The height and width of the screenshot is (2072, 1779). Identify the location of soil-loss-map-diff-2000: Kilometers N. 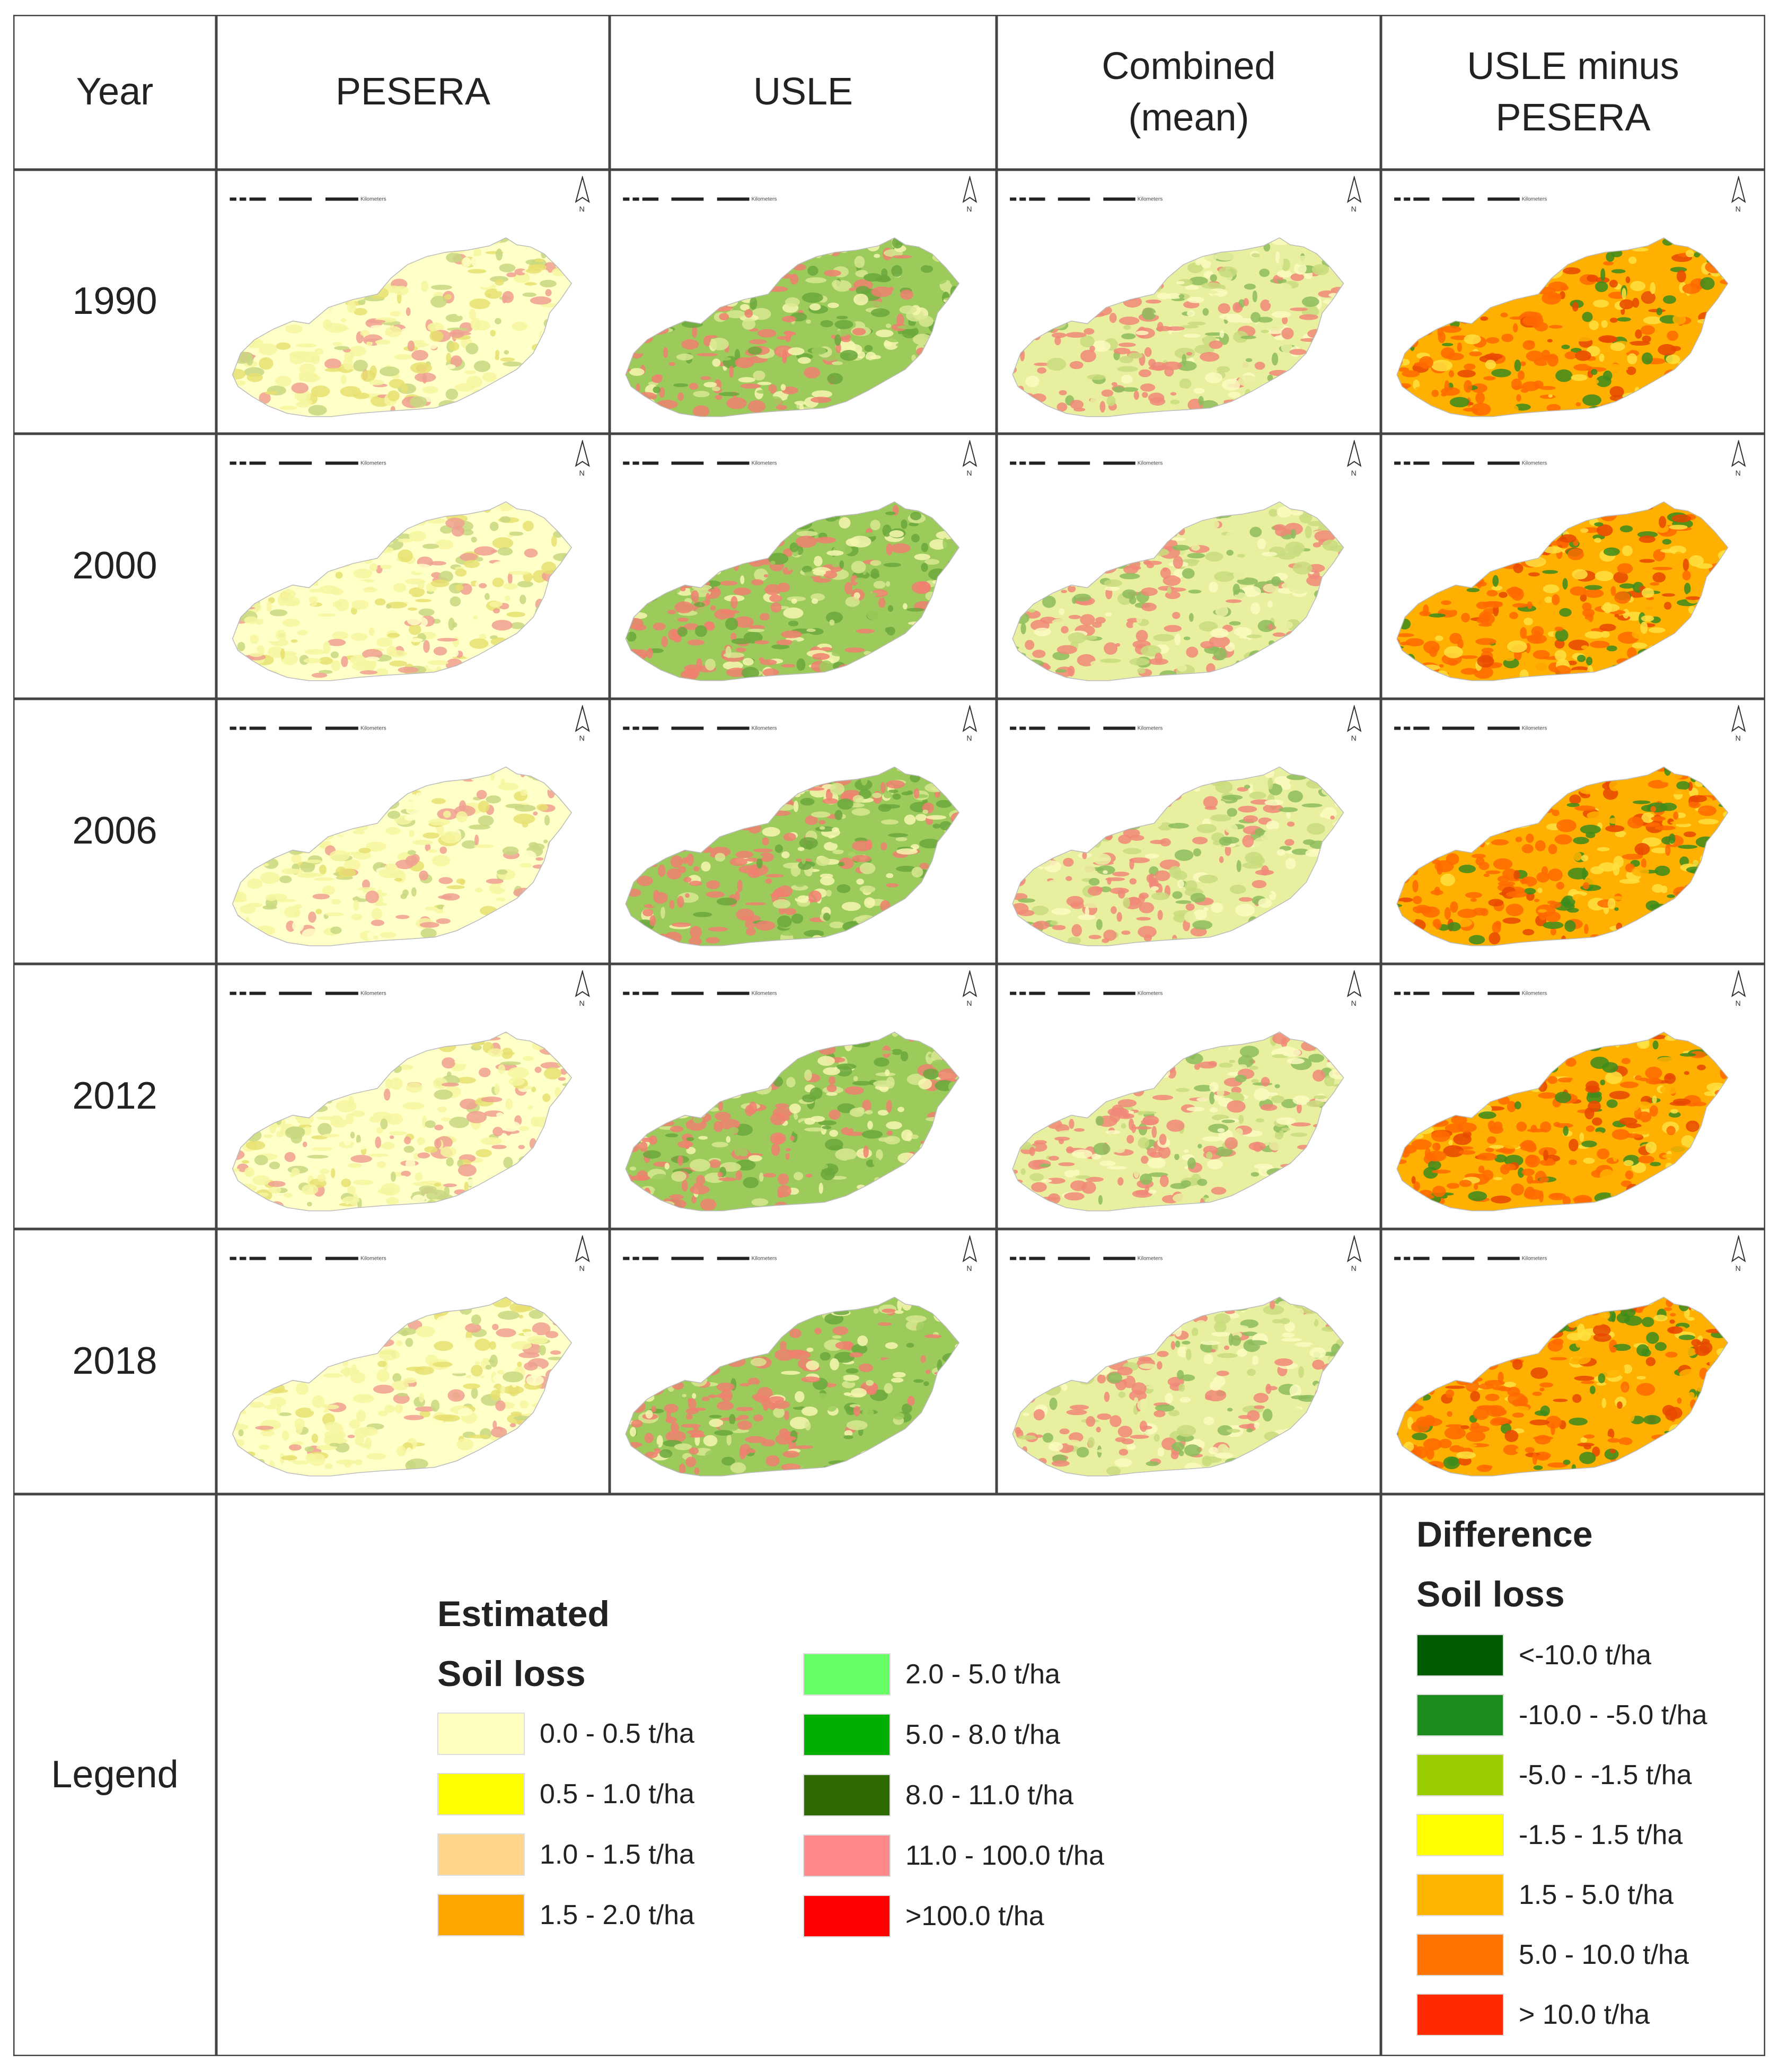
(1570, 560).